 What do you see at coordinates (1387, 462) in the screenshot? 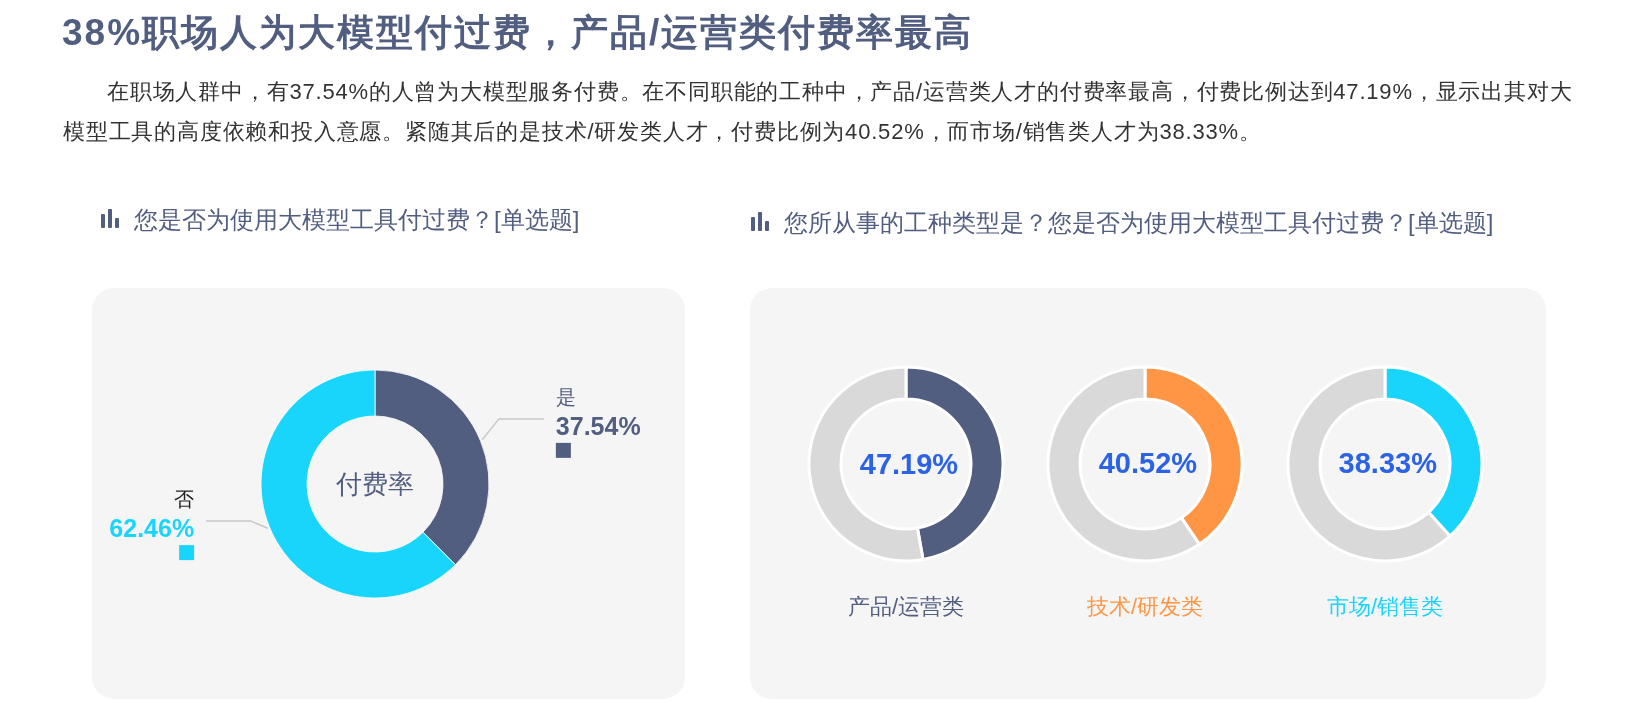
I see `value-label: 38.33%` at bounding box center [1387, 462].